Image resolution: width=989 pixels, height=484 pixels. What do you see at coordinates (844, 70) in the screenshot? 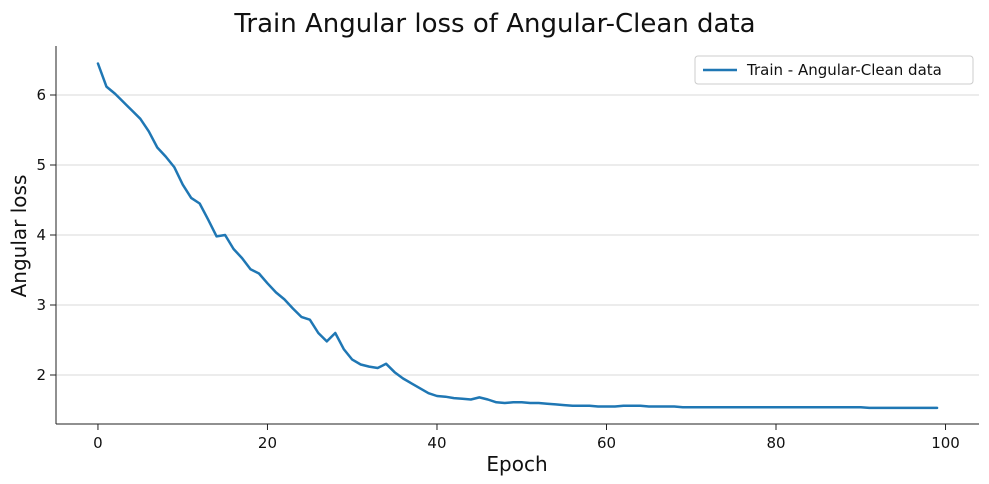
I see `legend-label: Train - Angular-Clean data` at bounding box center [844, 70].